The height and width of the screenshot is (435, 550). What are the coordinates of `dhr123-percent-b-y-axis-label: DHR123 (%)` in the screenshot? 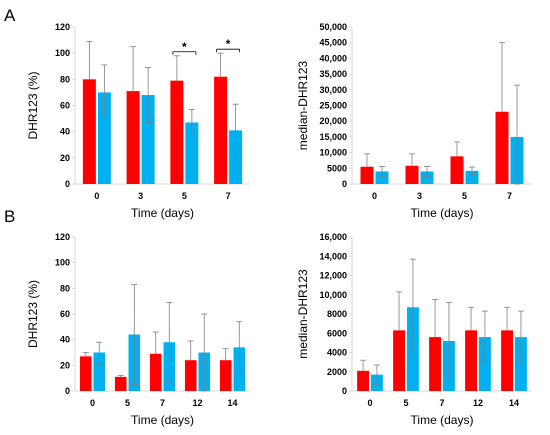 It's located at (33, 314).